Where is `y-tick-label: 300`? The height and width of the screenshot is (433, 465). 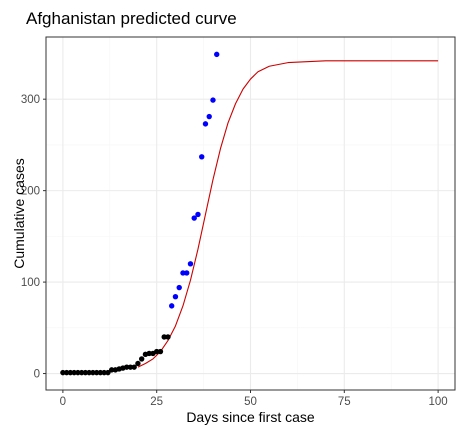 y-tick-label: 300 is located at coordinates (30, 100).